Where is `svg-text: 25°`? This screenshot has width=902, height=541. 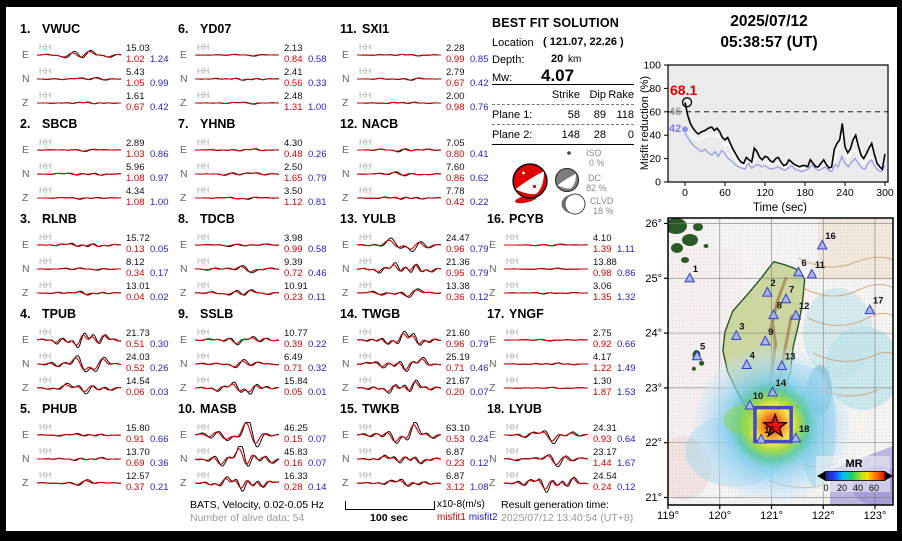 svg-text: 25° is located at coordinates (653, 279).